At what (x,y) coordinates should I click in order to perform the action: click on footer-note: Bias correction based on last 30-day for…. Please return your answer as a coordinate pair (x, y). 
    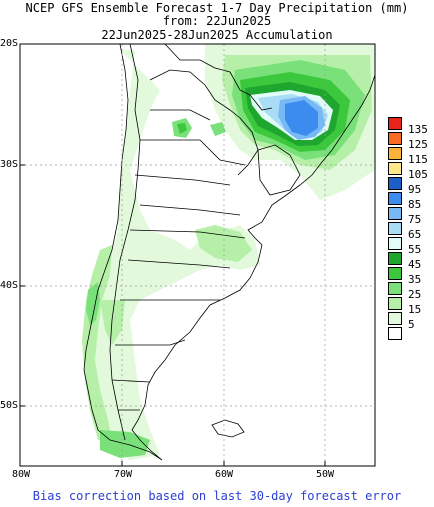
    Looking at the image, I should click on (217, 496).